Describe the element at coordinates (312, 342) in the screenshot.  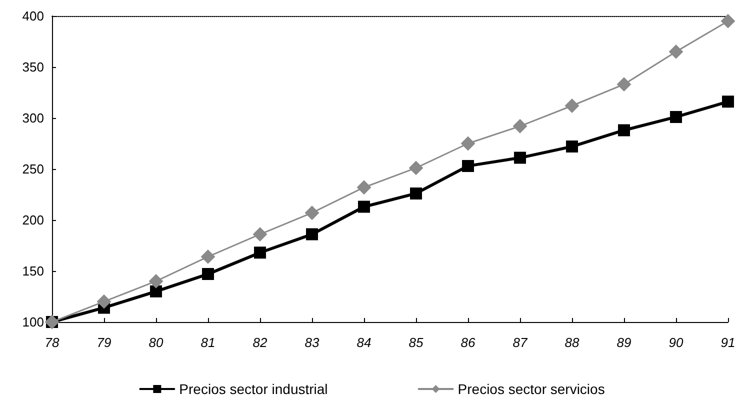
I see `x-tick-label: 83` at that location.